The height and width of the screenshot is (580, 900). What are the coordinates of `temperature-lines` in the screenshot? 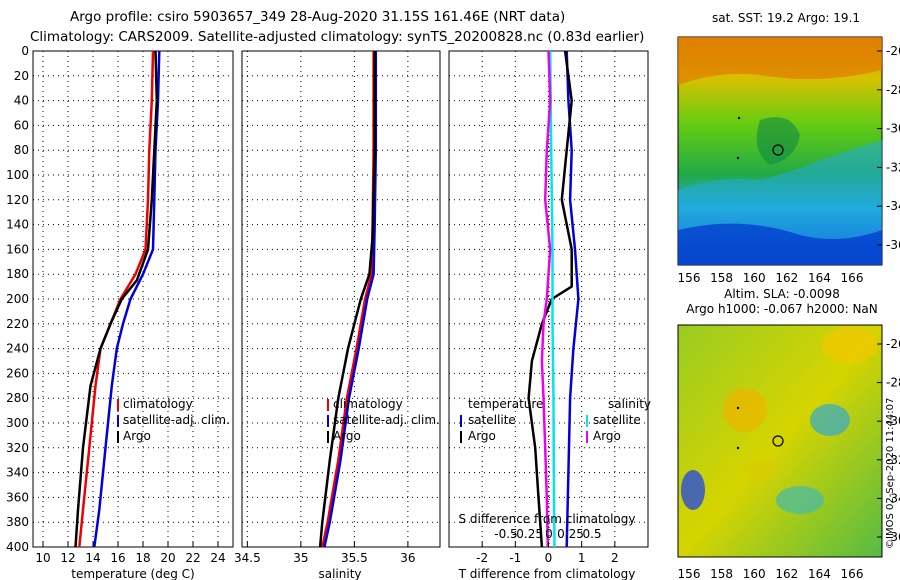 It's located at (117, 299).